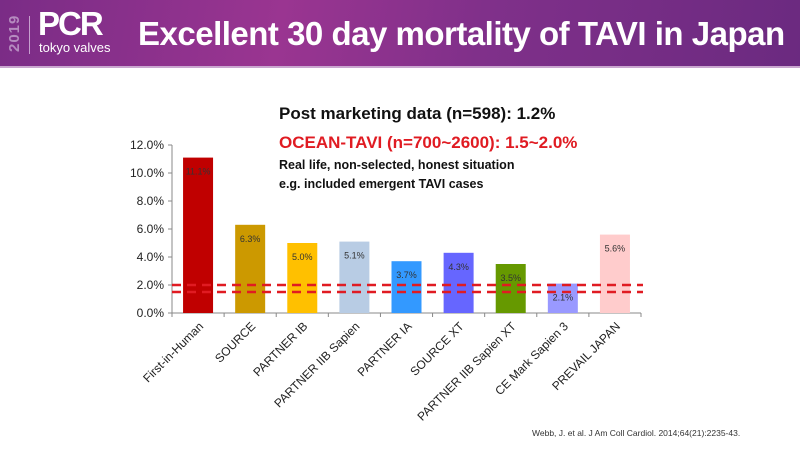 This screenshot has width=800, height=450. I want to click on post-marketing-annotation: Post marketing data (n=598): 1.2%, so click(417, 113).